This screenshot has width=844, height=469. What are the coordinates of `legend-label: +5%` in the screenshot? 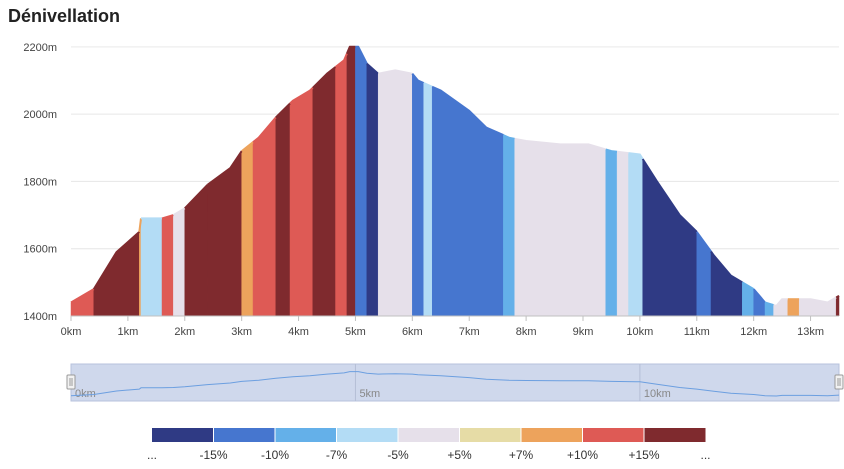 It's located at (459, 455).